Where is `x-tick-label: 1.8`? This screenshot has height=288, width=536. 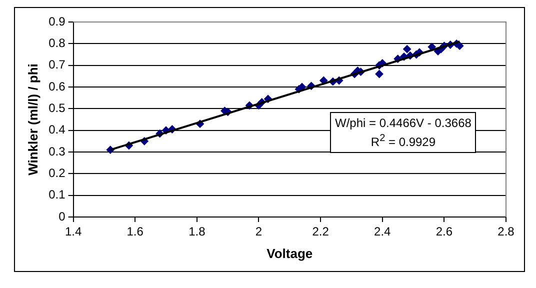 x-tick-label: 1.8 is located at coordinates (197, 231).